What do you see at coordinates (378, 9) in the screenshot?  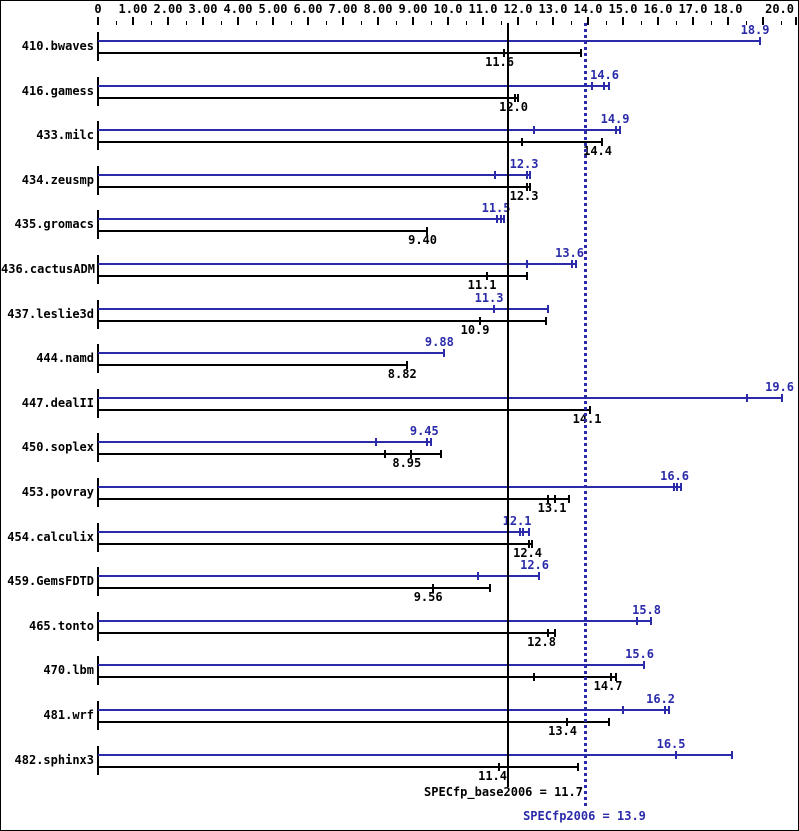 I see `axis-tick-label: 8.00` at bounding box center [378, 9].